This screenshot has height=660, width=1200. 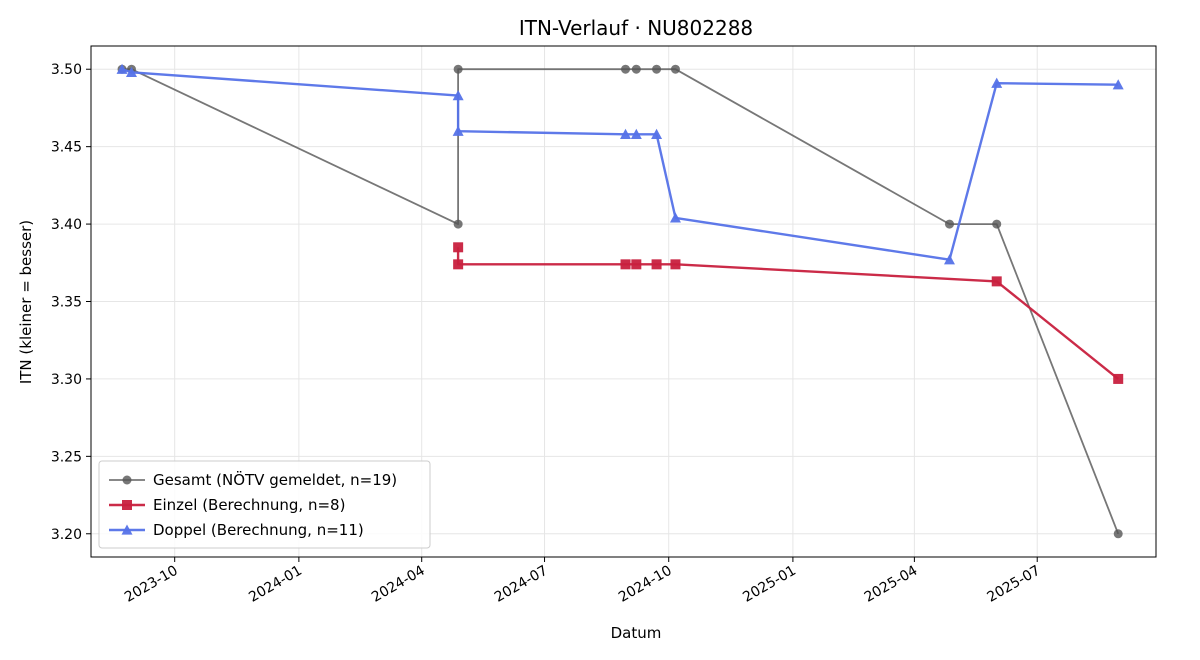 I want to click on legend-entry: Gesamt (NÖTV gemeldet, n=19), so click(x=253, y=479).